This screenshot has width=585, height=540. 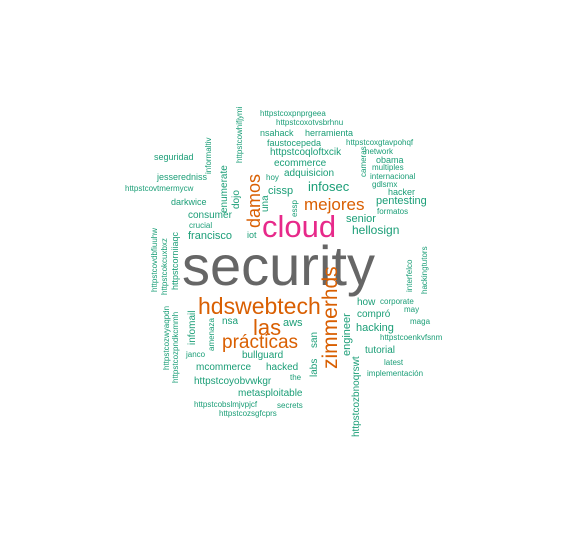 What do you see at coordinates (175, 347) in the screenshot?
I see `word-httpstcozpndkcmmh: httpstcozpndkcmmh` at bounding box center [175, 347].